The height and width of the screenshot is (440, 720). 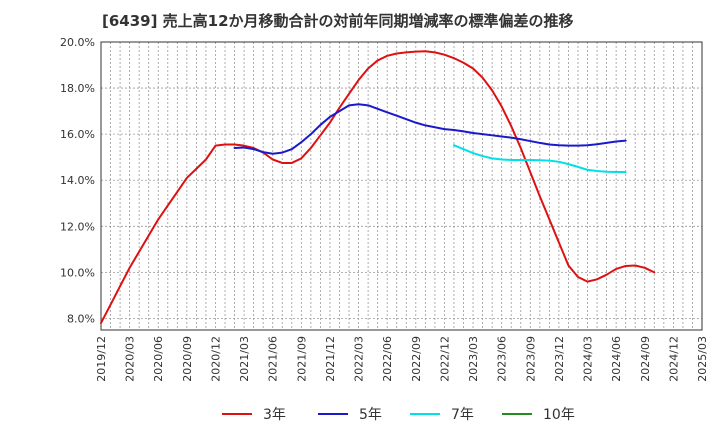 I want to click on legend-label-5年: 5年, so click(x=370, y=415).